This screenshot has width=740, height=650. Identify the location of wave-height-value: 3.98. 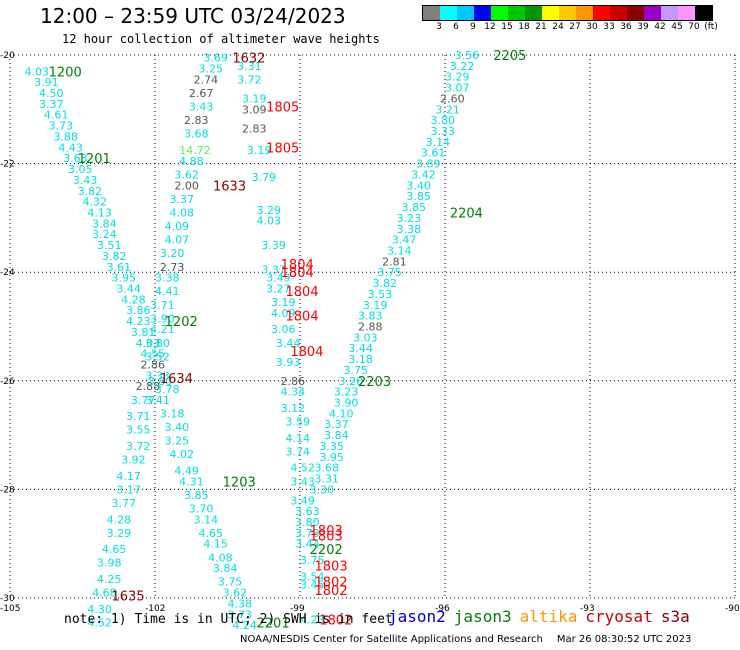
(109, 563).